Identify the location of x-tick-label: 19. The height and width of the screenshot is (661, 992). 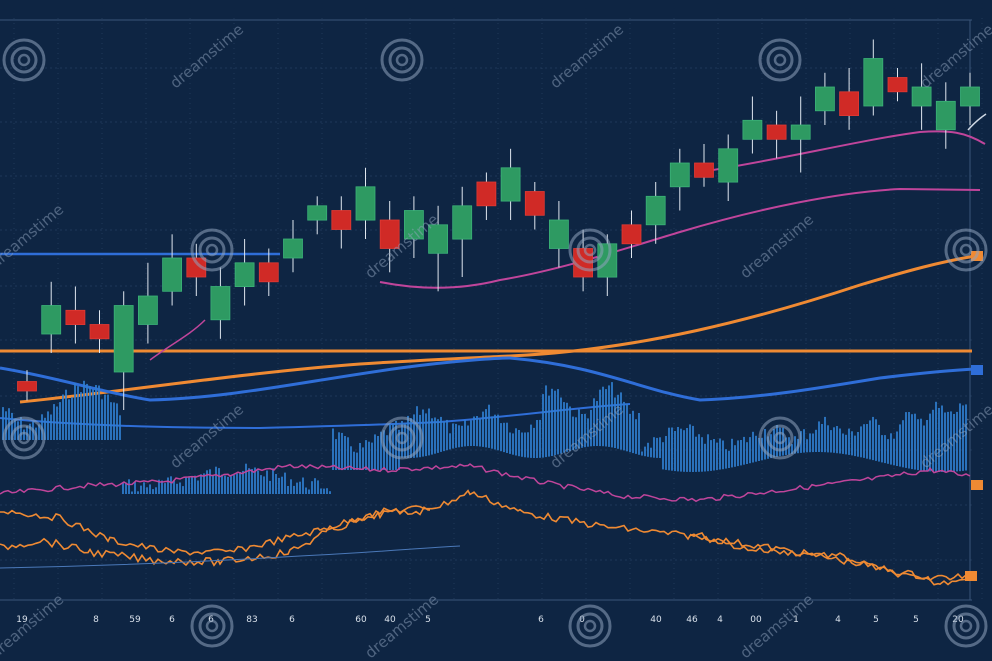
(22, 620).